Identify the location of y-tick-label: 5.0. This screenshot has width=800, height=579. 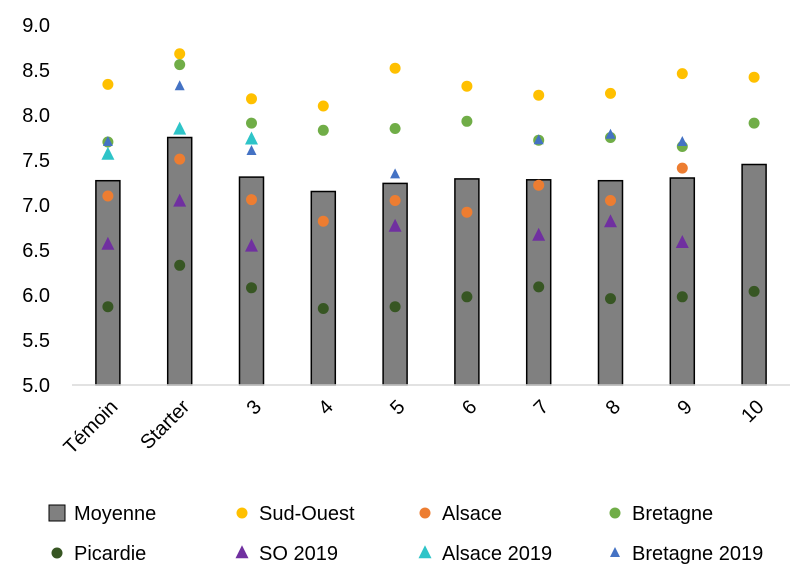
(36, 386).